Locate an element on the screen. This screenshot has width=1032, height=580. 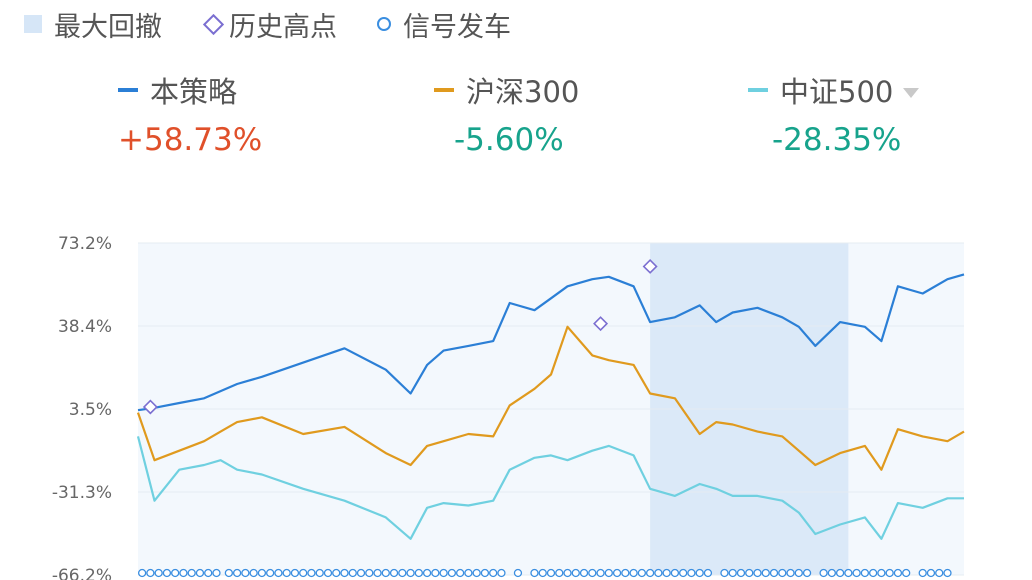
chart-legend-top: 最大回撤 历史高点 信号发车 is located at coordinates (287, 24).